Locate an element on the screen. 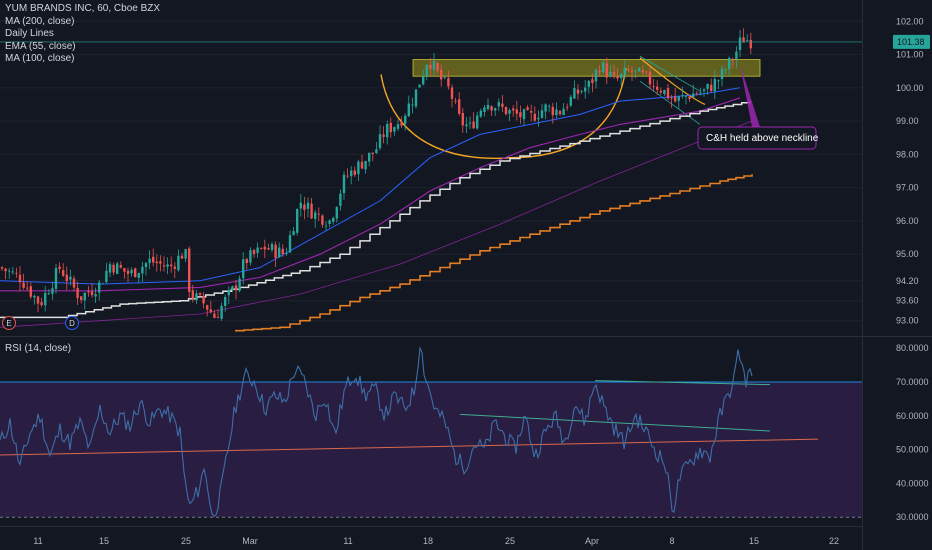 The width and height of the screenshot is (932, 550). price-axis-label: 96.00 is located at coordinates (907, 221).